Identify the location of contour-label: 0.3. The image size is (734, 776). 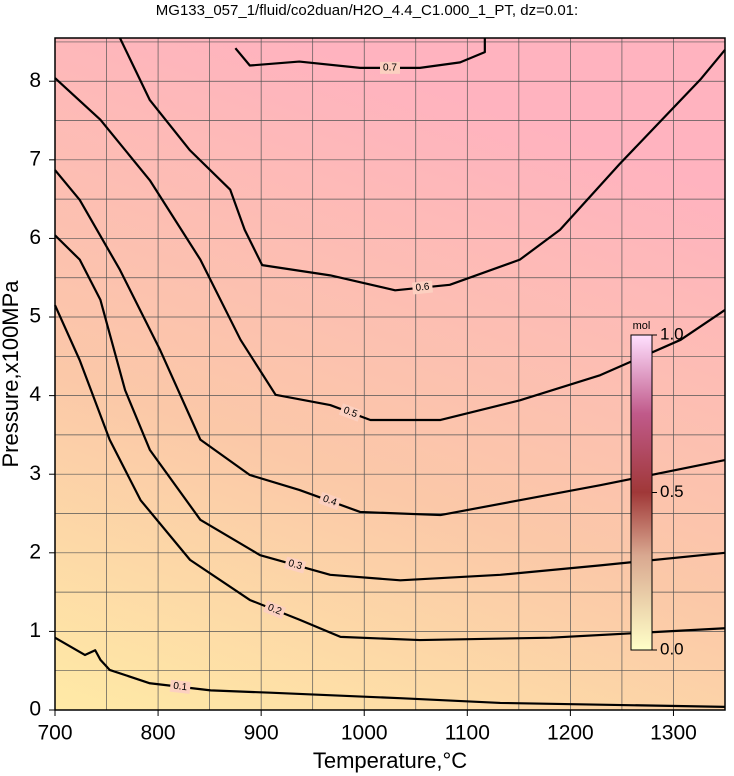
(295, 565).